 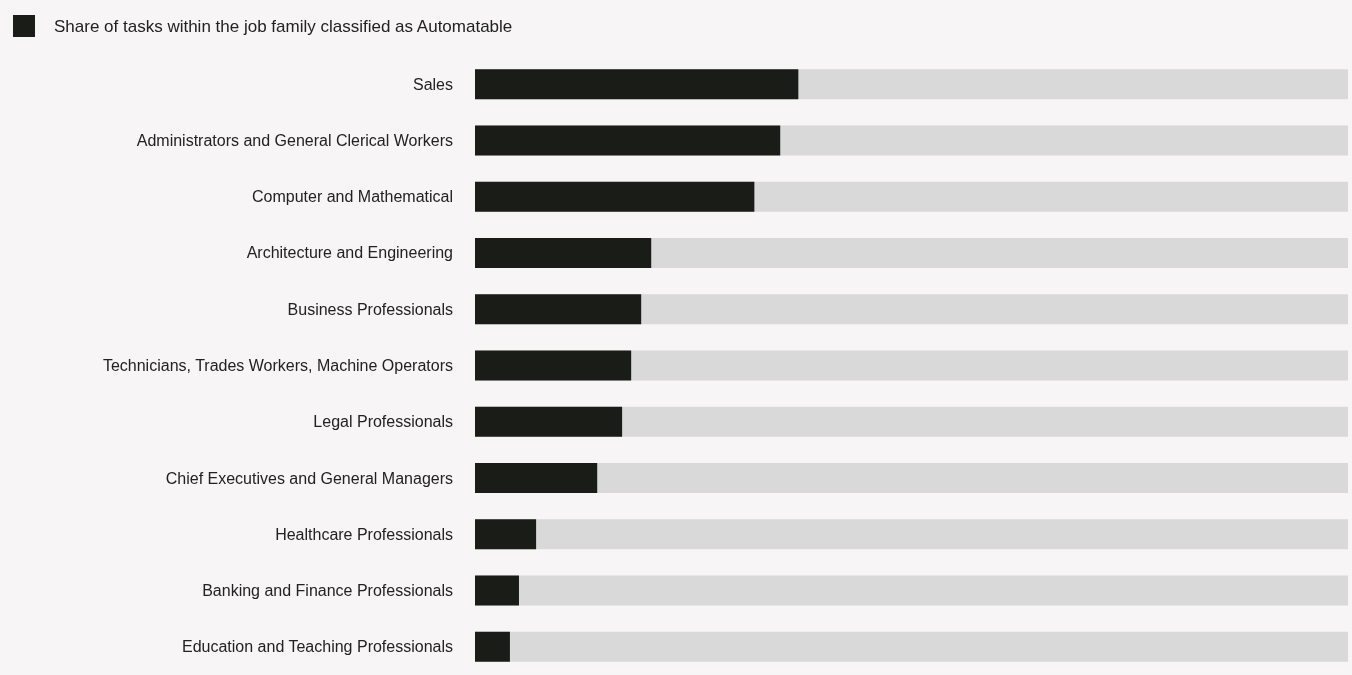 What do you see at coordinates (352, 197) in the screenshot?
I see `y-tick-label: Computer and Mathematical` at bounding box center [352, 197].